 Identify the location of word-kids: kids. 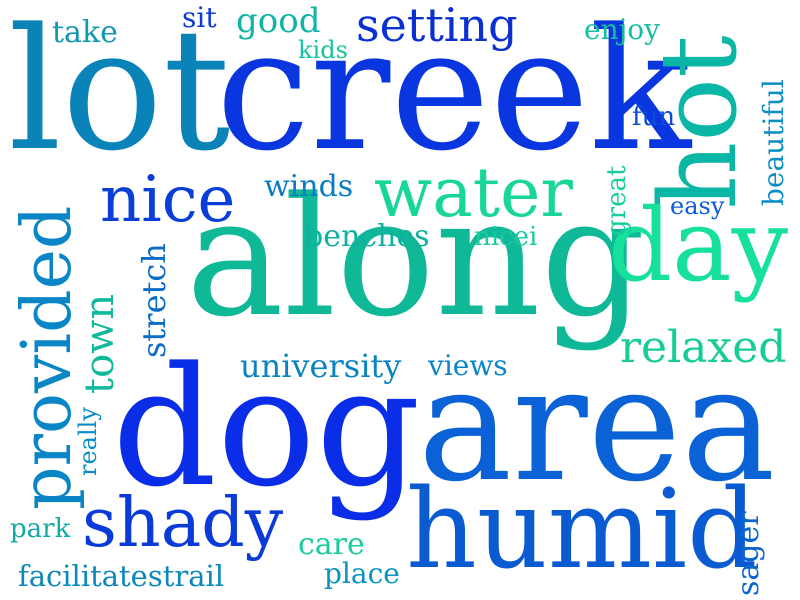
(323, 50).